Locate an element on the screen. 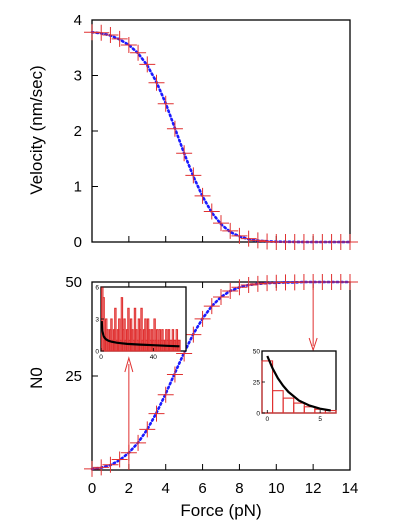 The image size is (417, 525). n0-y-tick-label: 50 is located at coordinates (73, 282).